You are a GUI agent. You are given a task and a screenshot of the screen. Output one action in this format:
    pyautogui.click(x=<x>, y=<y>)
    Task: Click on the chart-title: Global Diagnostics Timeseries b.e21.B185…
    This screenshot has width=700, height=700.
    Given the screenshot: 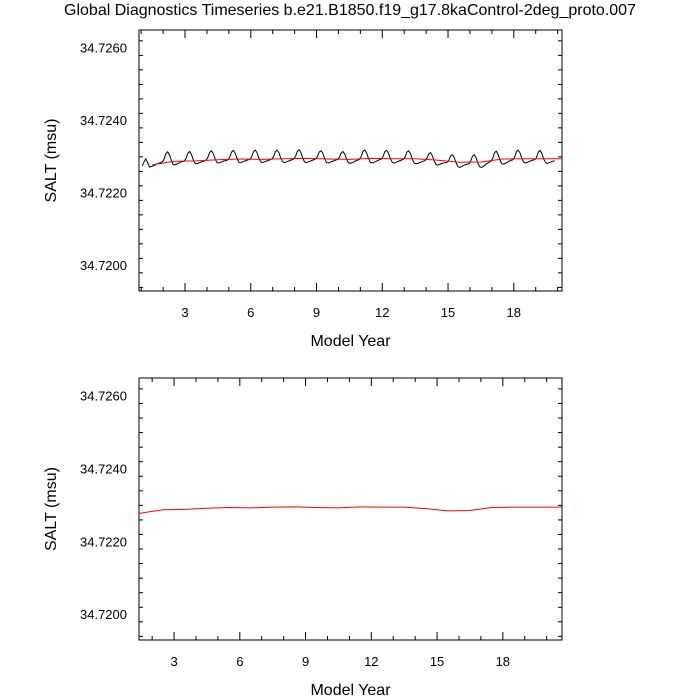 What is the action you would take?
    pyautogui.click(x=350, y=10)
    